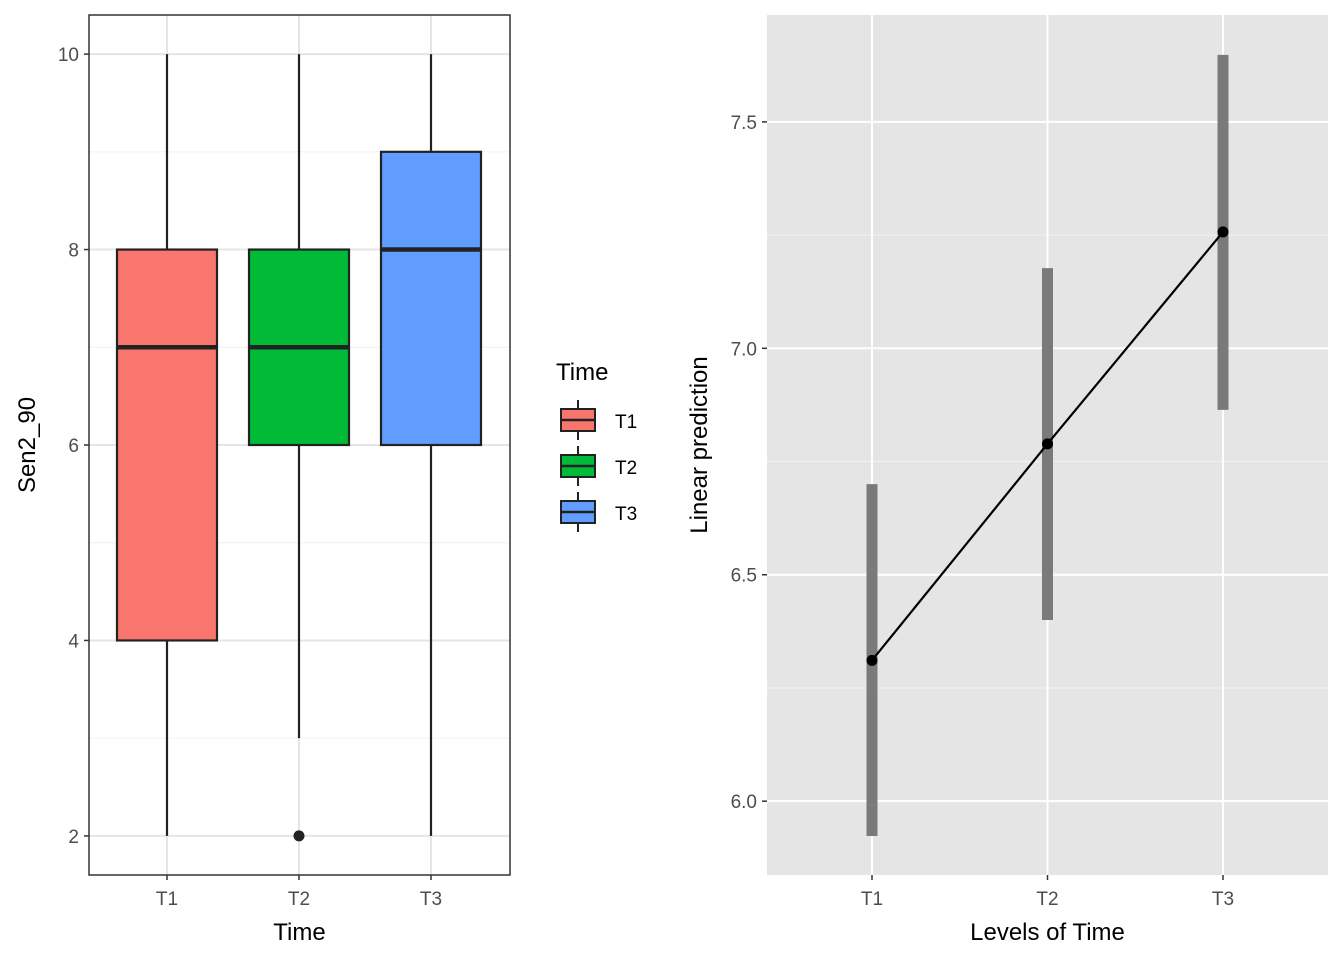 This screenshot has width=1344, height=960. Describe the element at coordinates (598, 512) in the screenshot. I see `legend-item-T3: T3` at that location.